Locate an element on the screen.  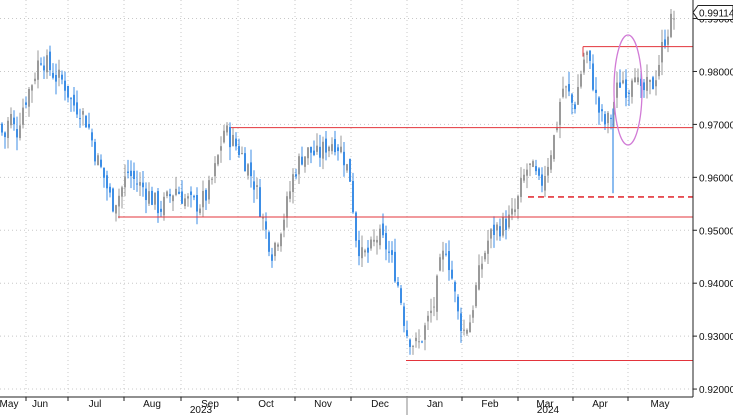
y-tick-label: 0.96000 is located at coordinates (716, 178).